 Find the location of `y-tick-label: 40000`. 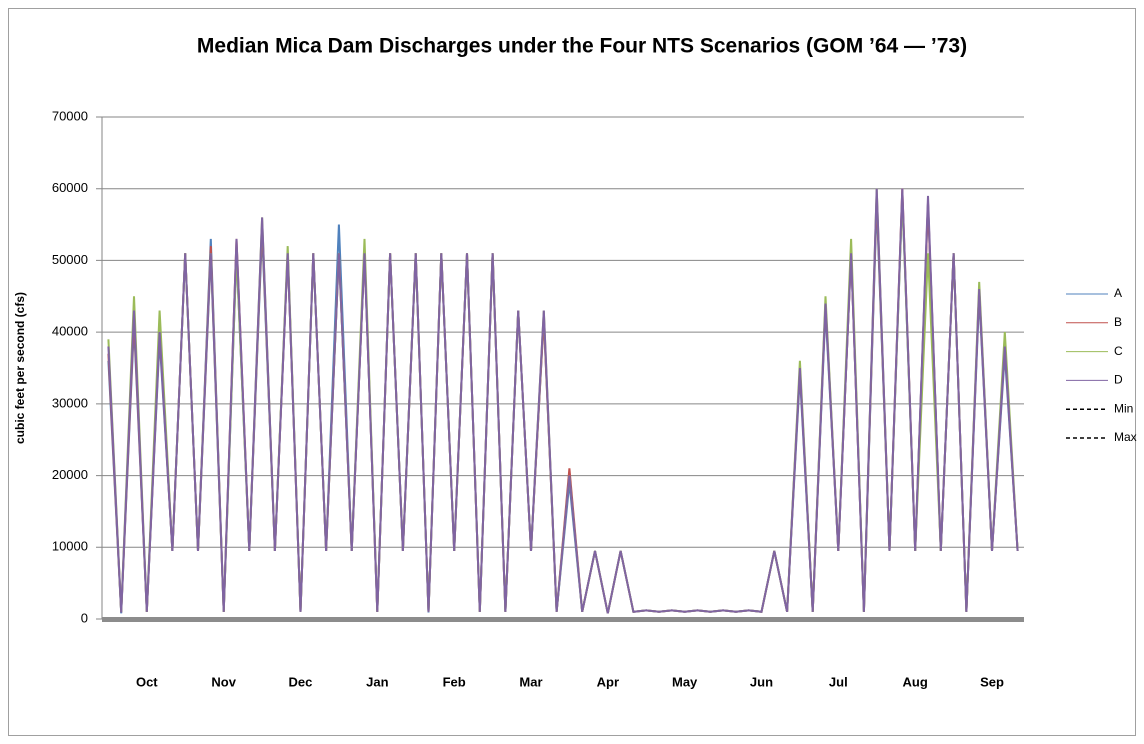

y-tick-label: 40000 is located at coordinates (70, 331).